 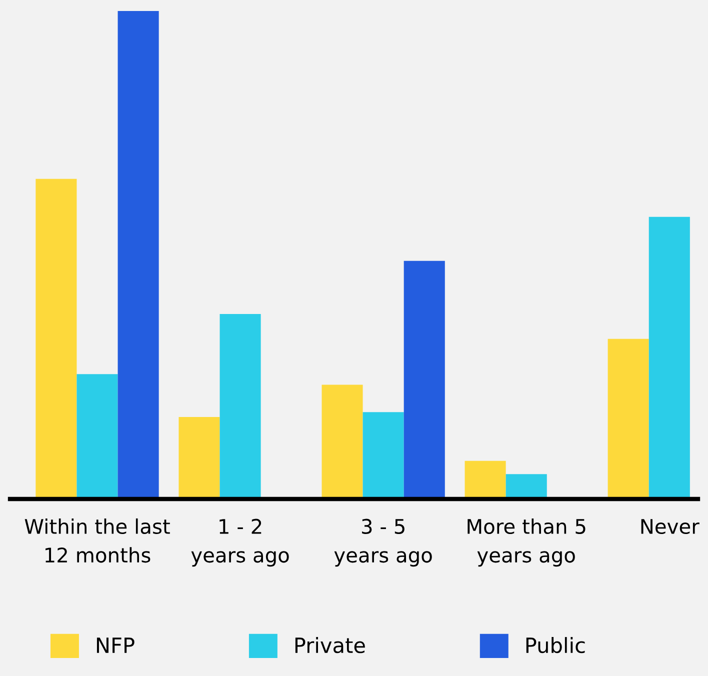 I want to click on legend-label: NFP, so click(x=115, y=645).